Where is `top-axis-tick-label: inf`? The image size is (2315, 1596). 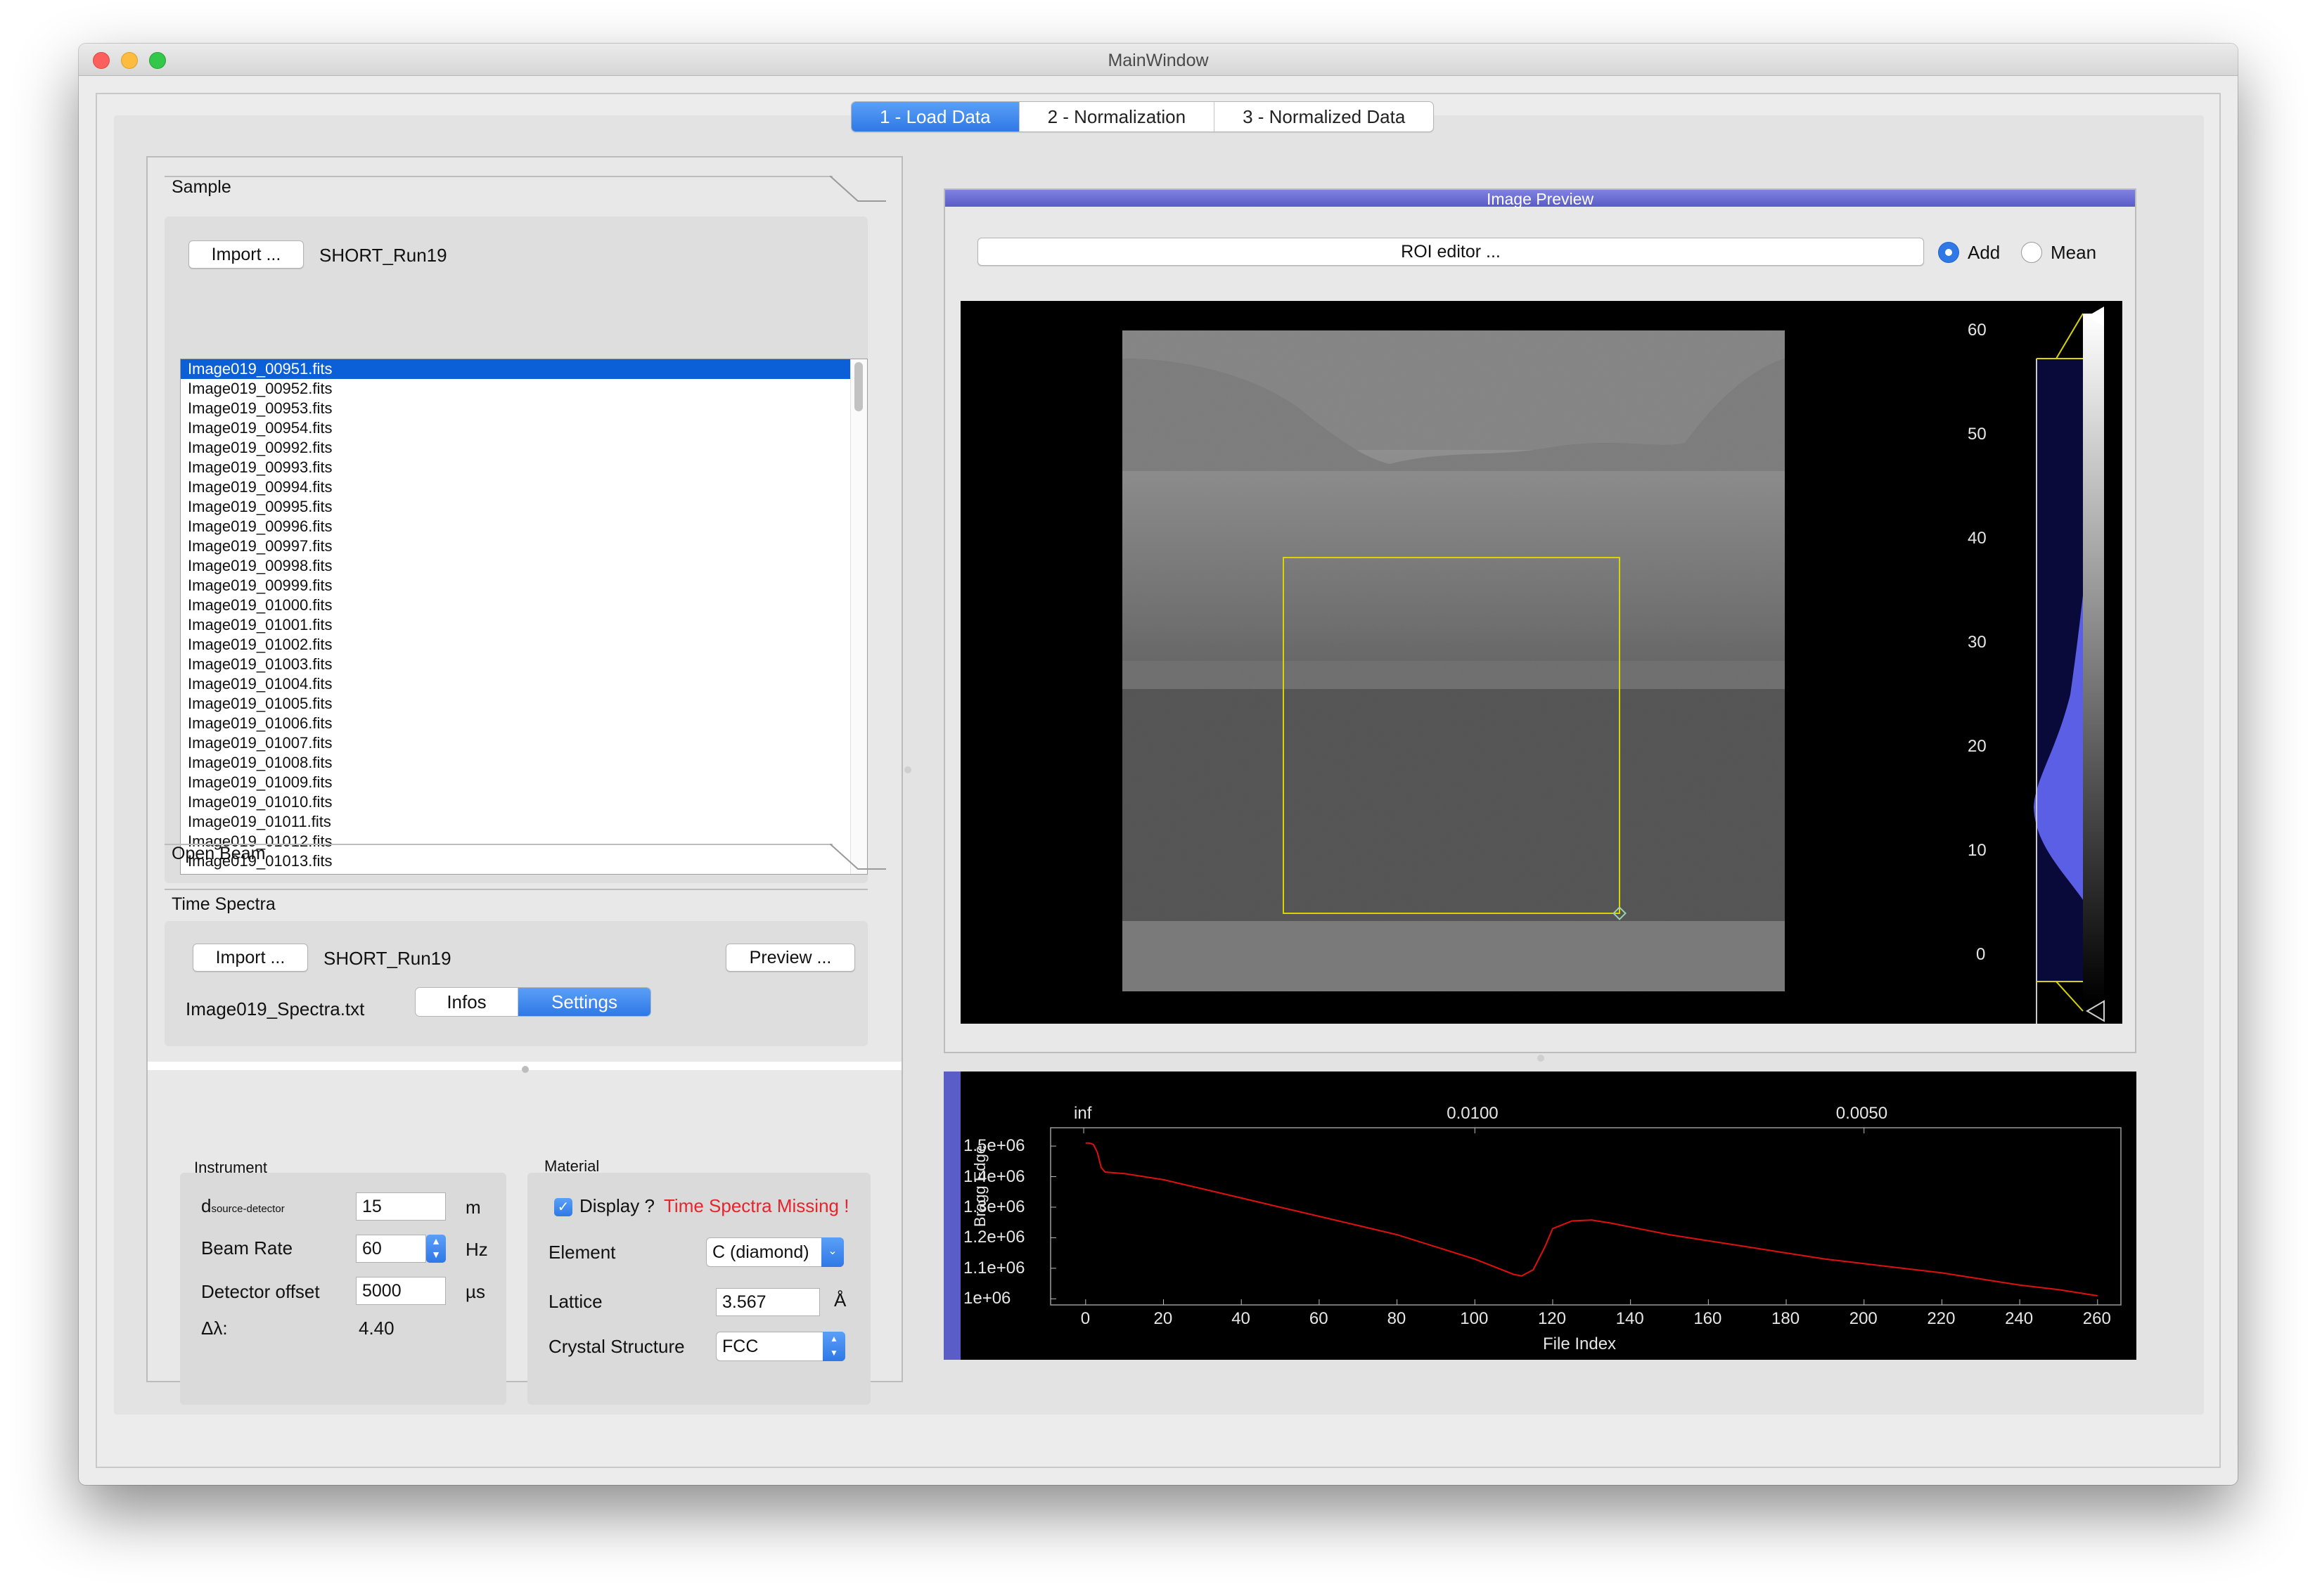
top-axis-tick-label: inf is located at coordinates (1083, 1113).